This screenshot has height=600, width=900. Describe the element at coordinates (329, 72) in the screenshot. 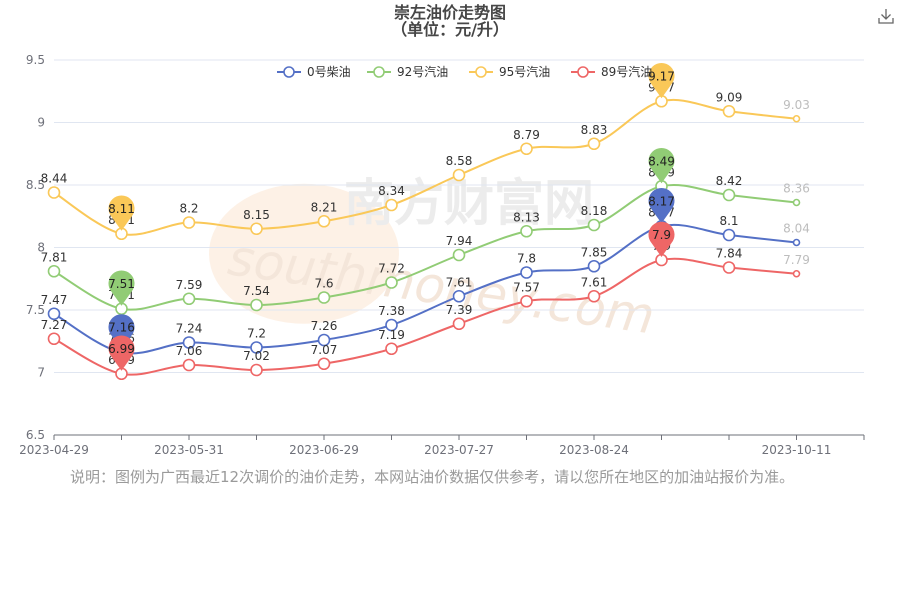

I see `legend-item-0: 0号柴油` at that location.